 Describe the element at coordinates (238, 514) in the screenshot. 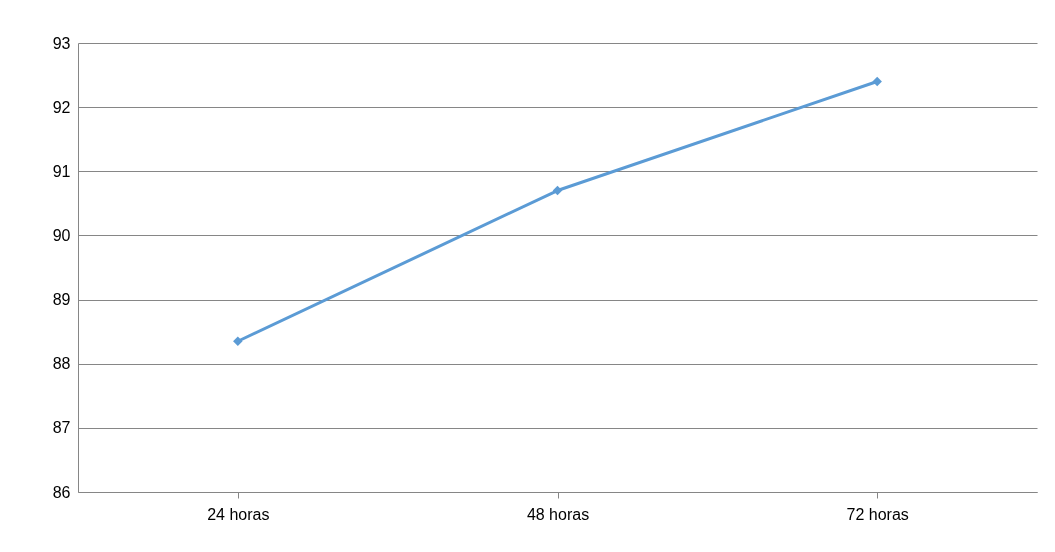

I see `x-tick-label: 24 horas` at that location.